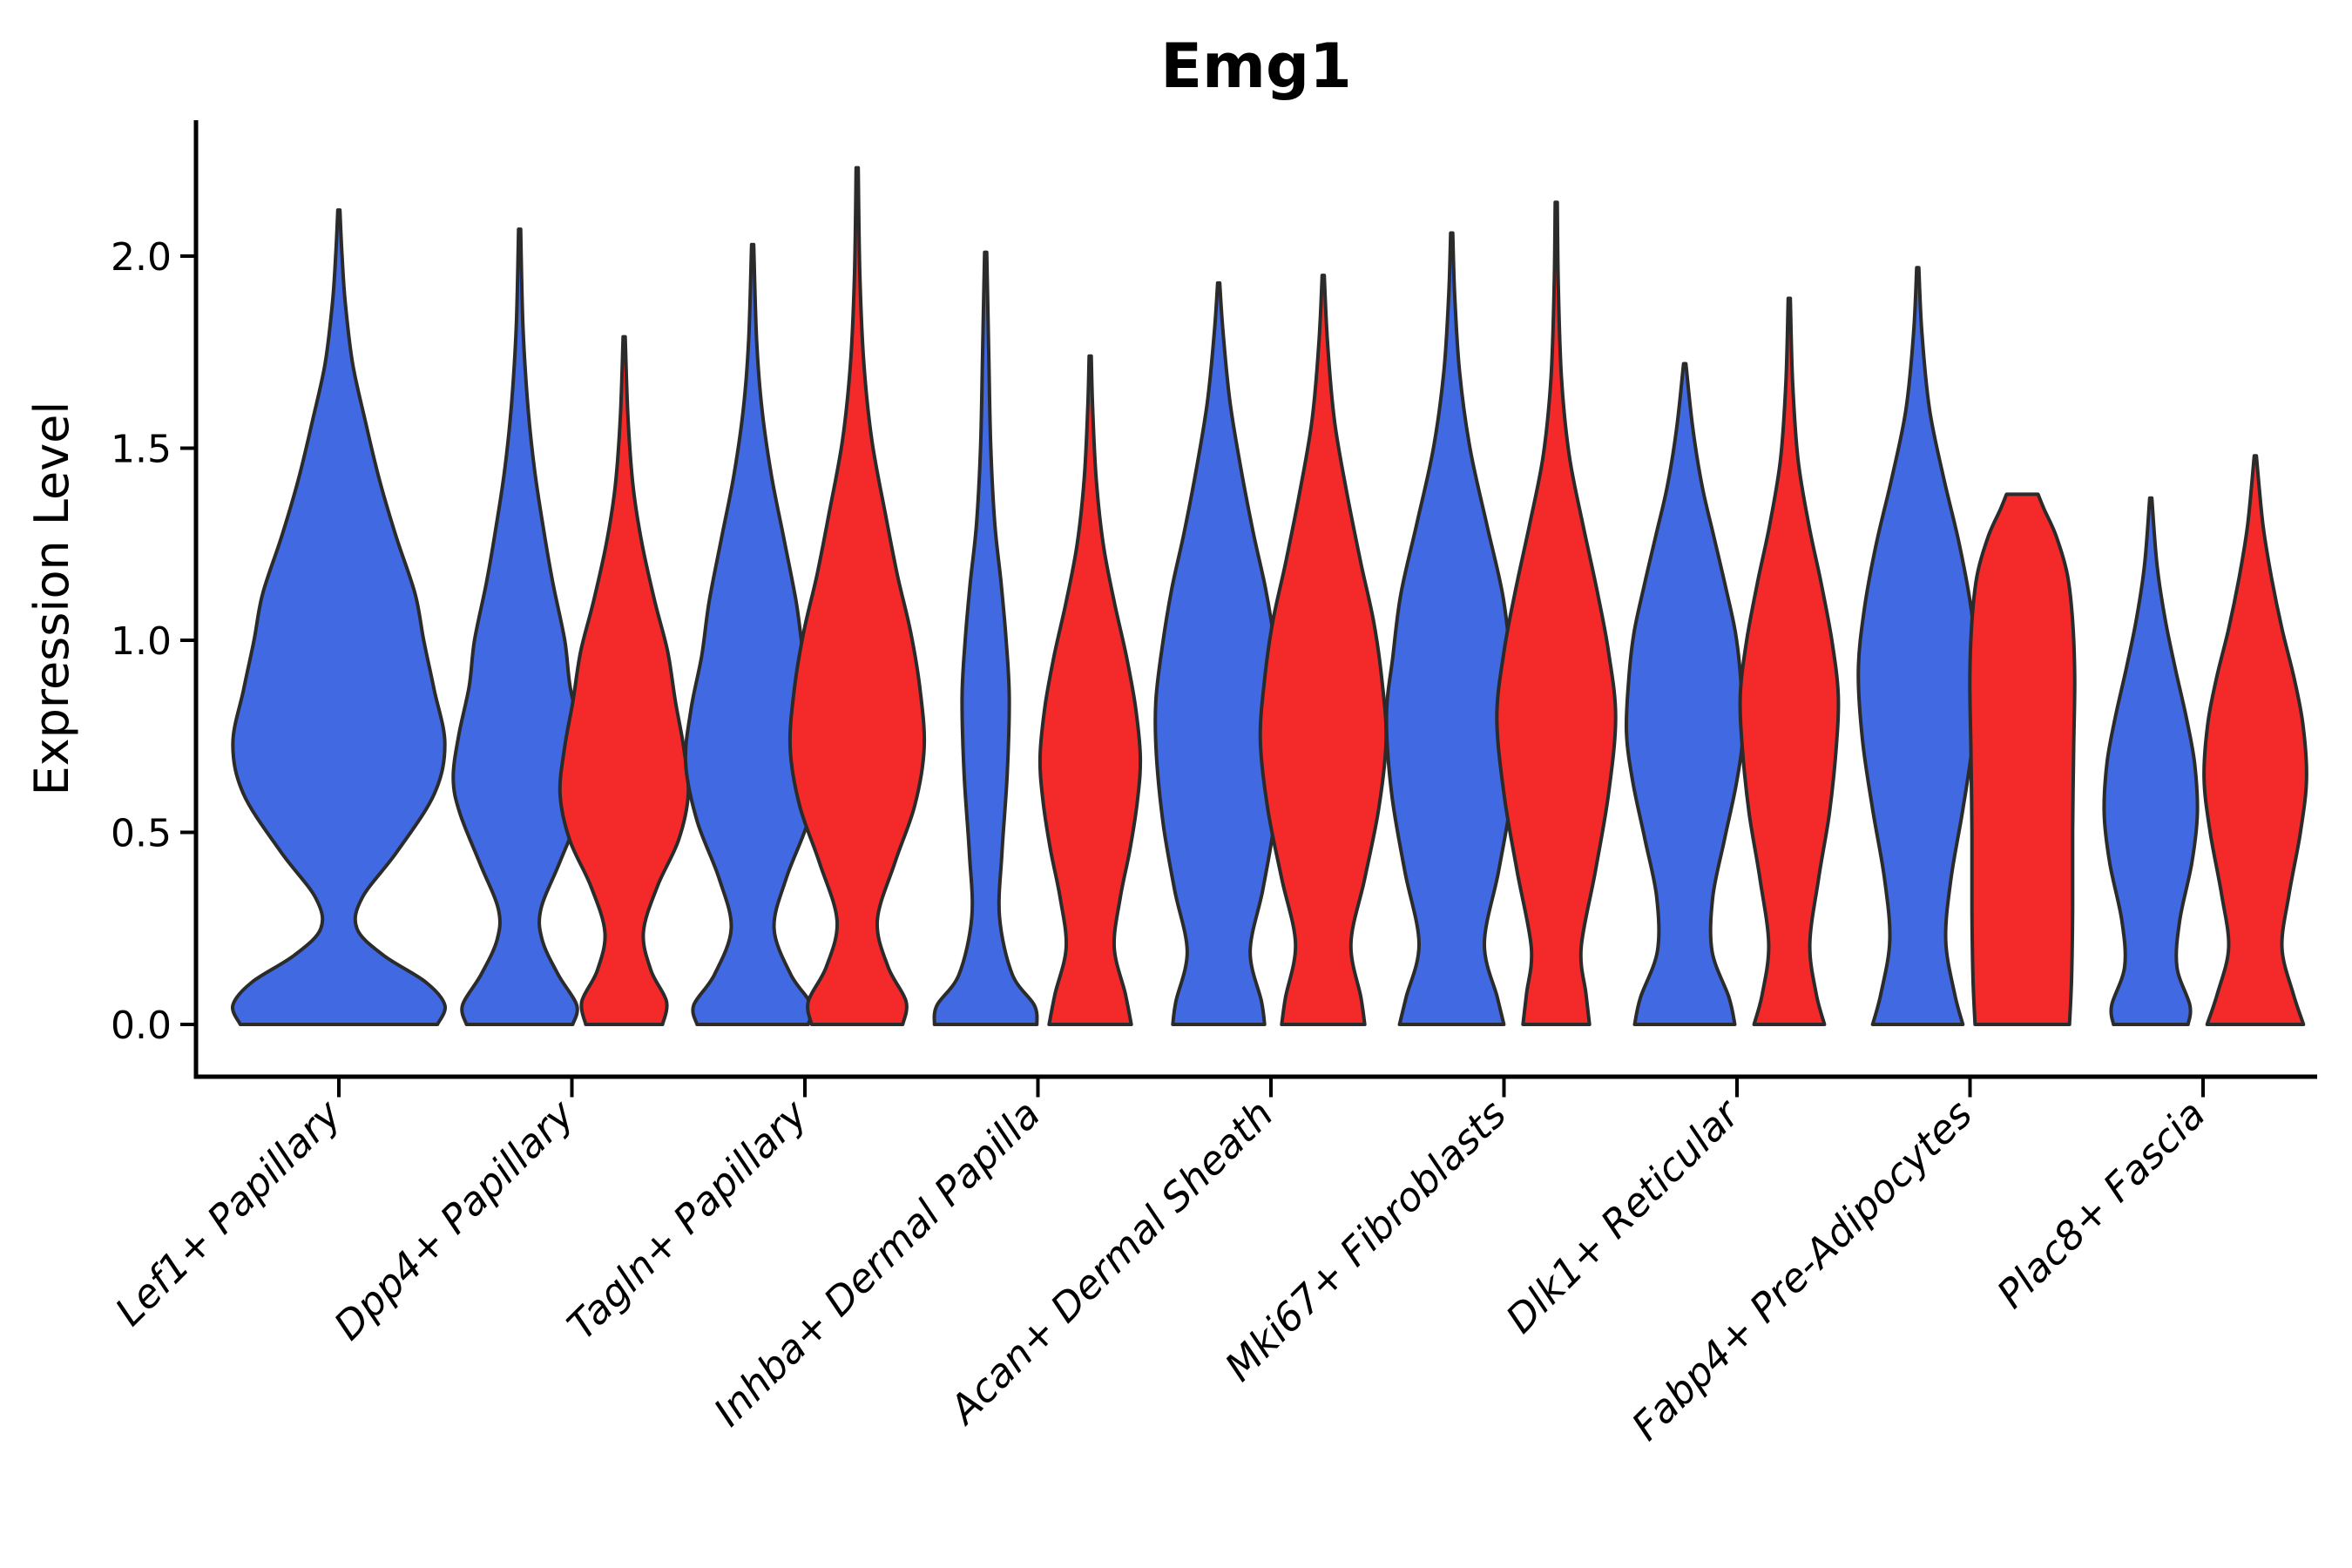 Image resolution: width=2352 pixels, height=1568 pixels. Describe the element at coordinates (141, 641) in the screenshot. I see `y-tick-label: 1.0` at that location.